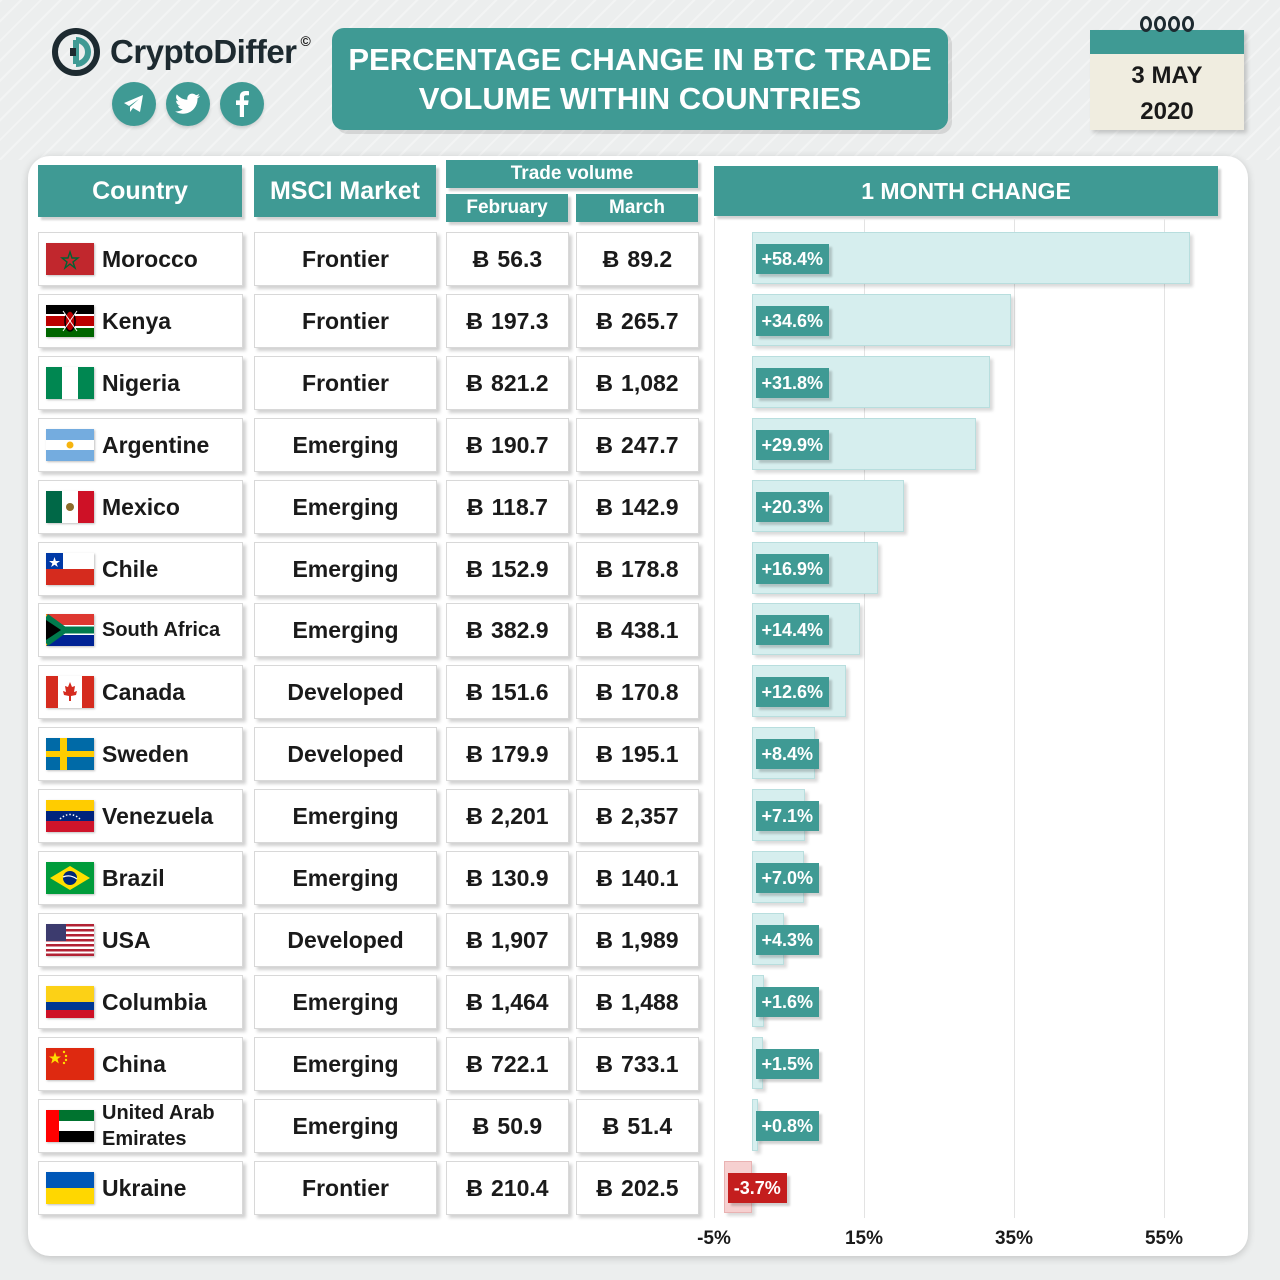 The image size is (1280, 1280). I want to click on morocco-flag-icon, so click(70, 259).